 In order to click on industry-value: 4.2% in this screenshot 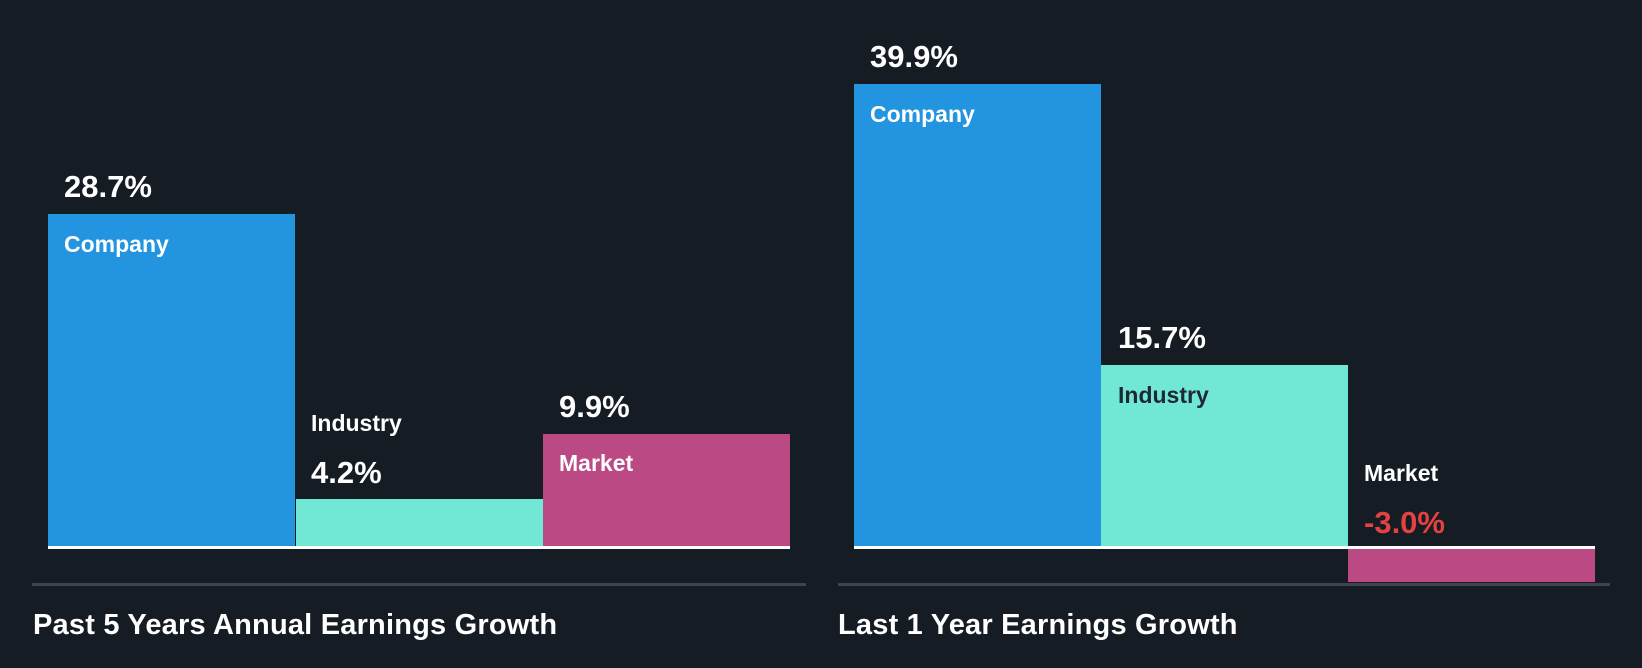, I will do `click(346, 472)`.